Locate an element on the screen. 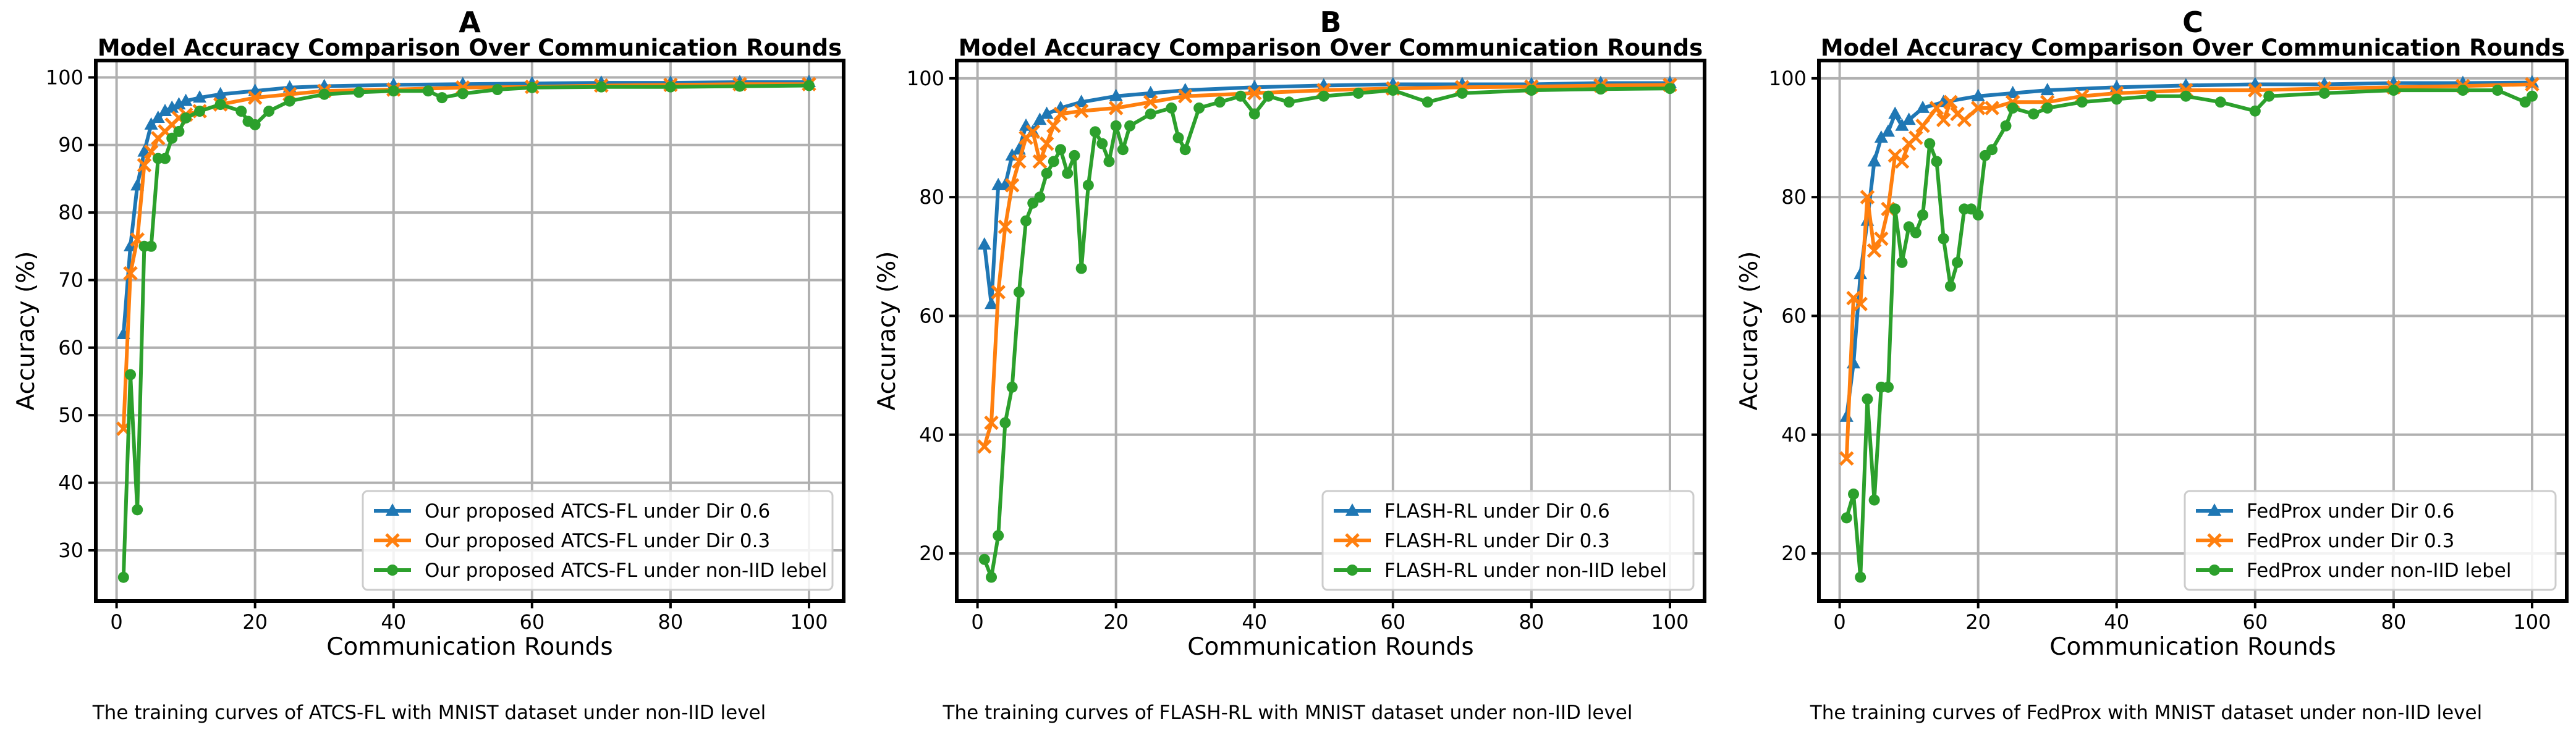  y-tick-label: 100 is located at coordinates (1788, 79).